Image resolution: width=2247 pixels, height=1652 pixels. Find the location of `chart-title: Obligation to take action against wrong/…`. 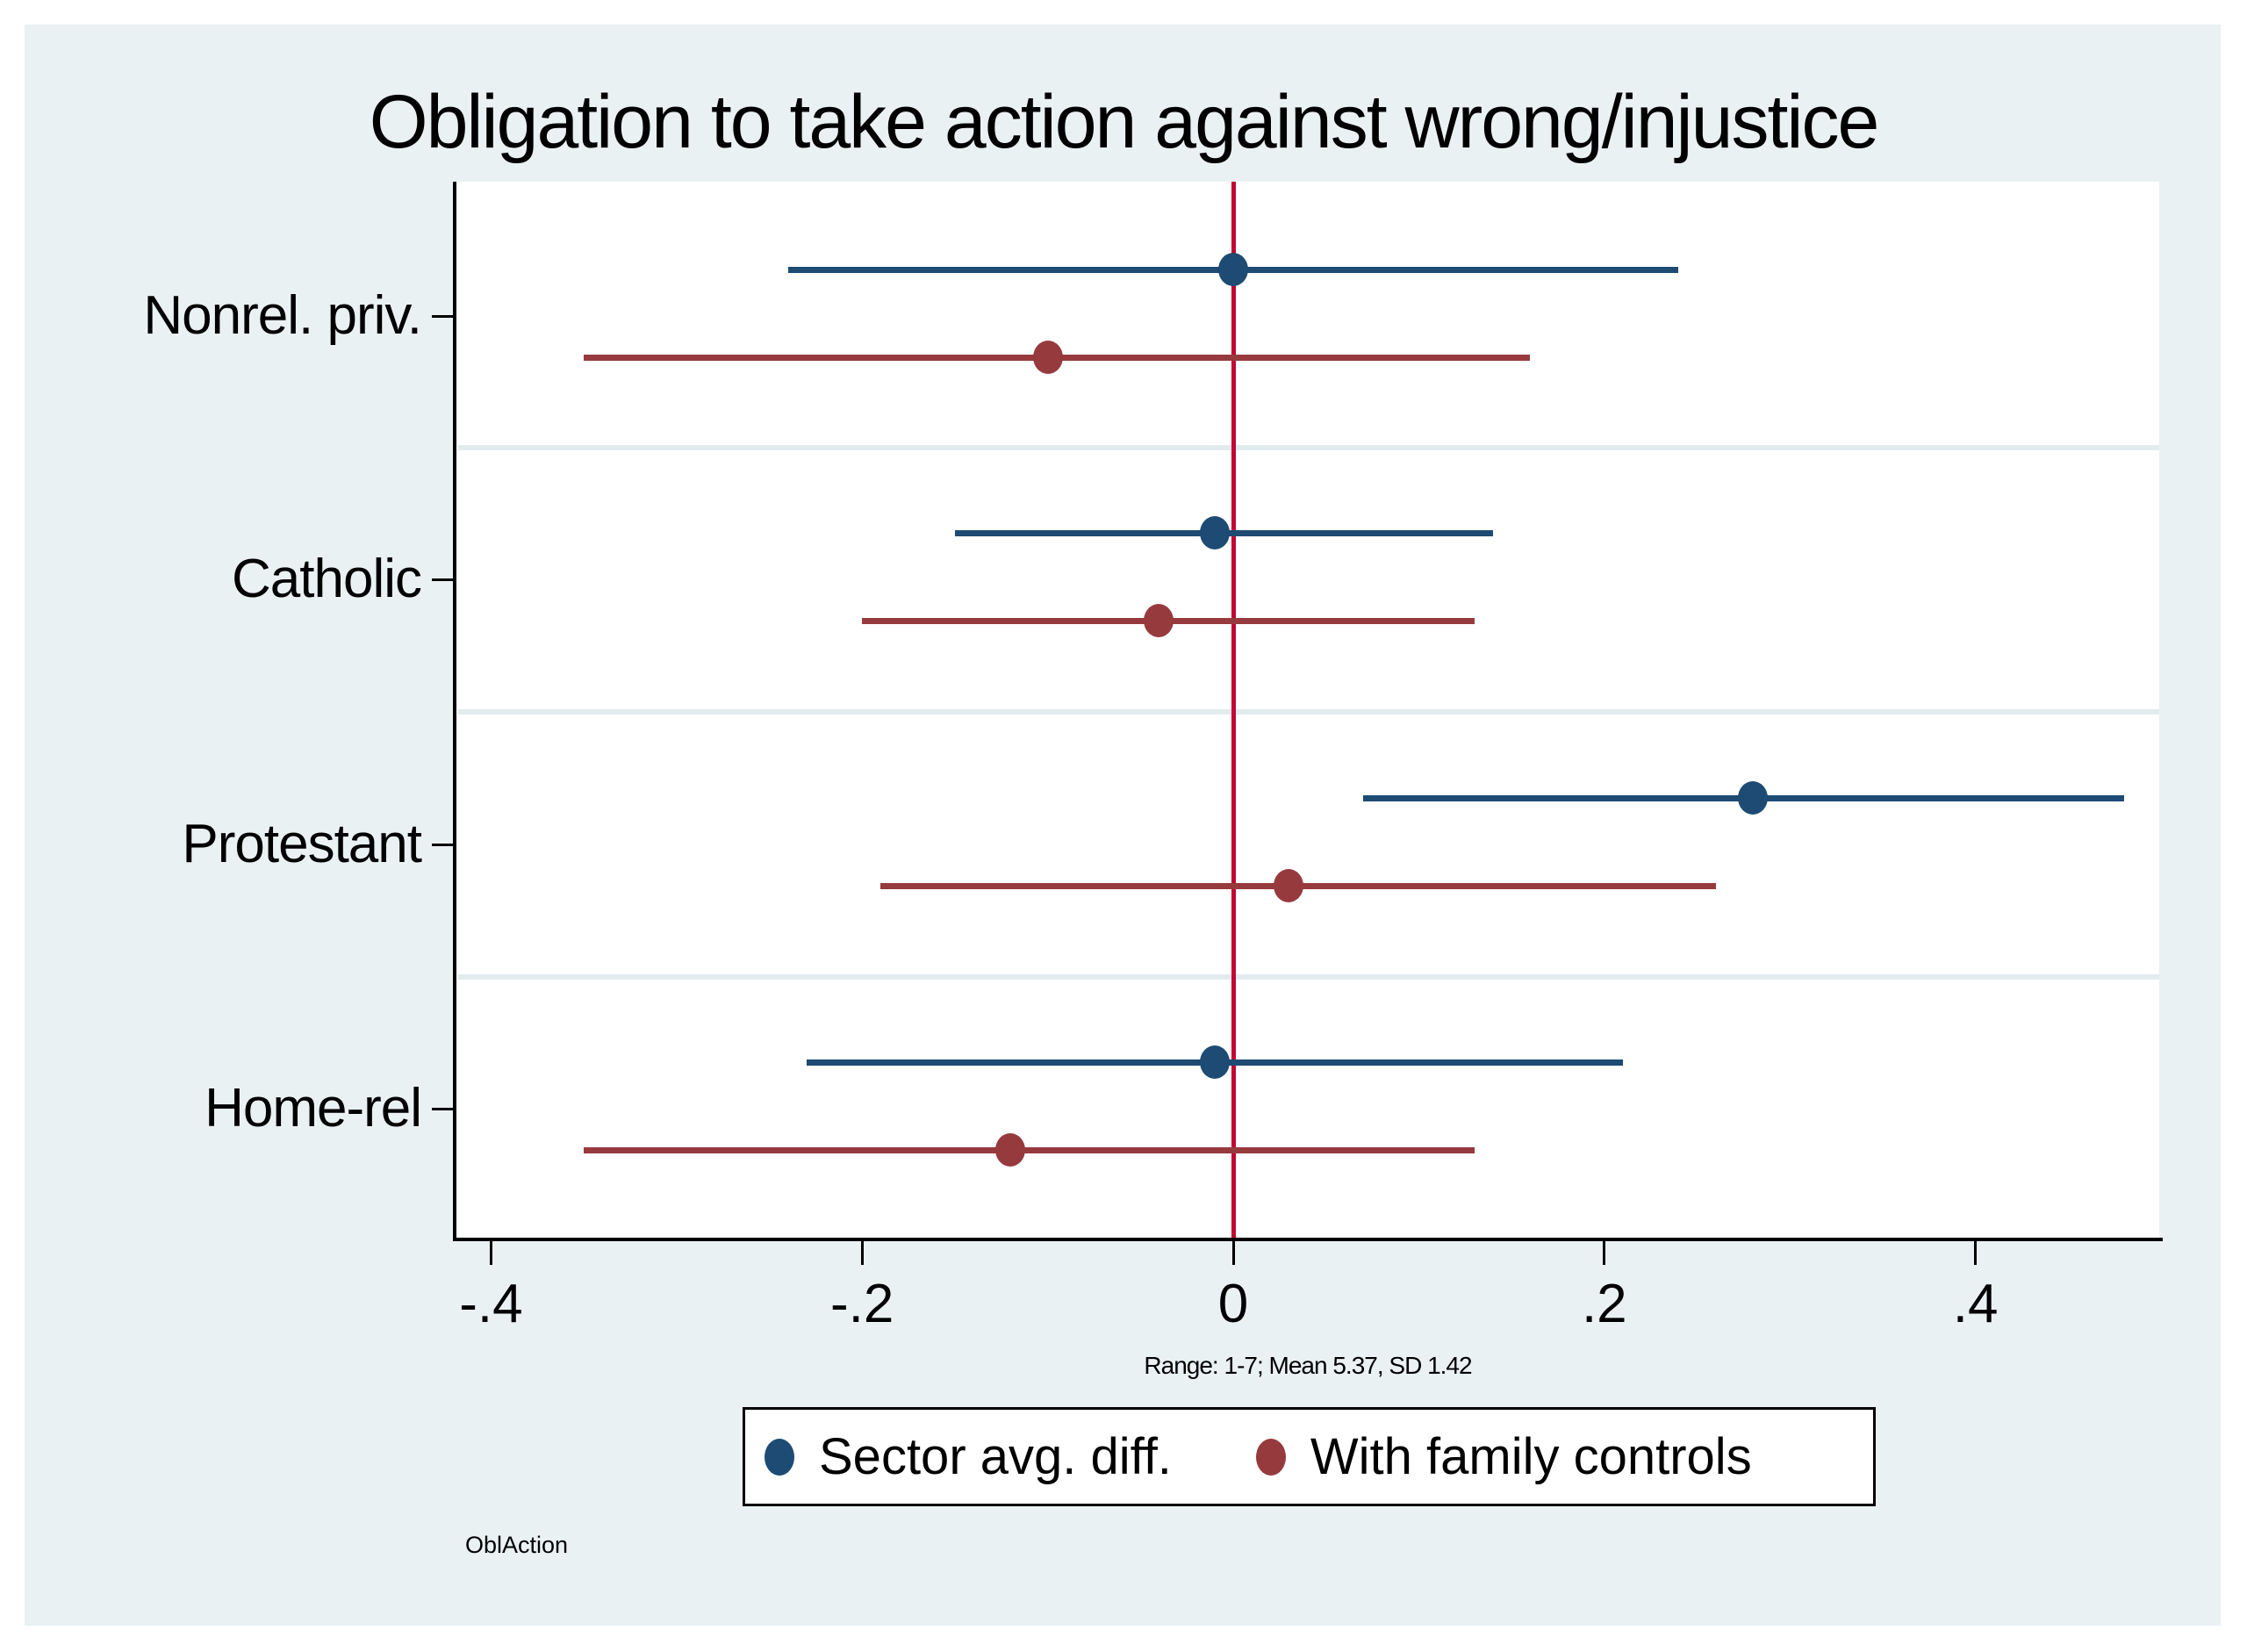

chart-title: Obligation to take action against wrong/… is located at coordinates (1124, 122).